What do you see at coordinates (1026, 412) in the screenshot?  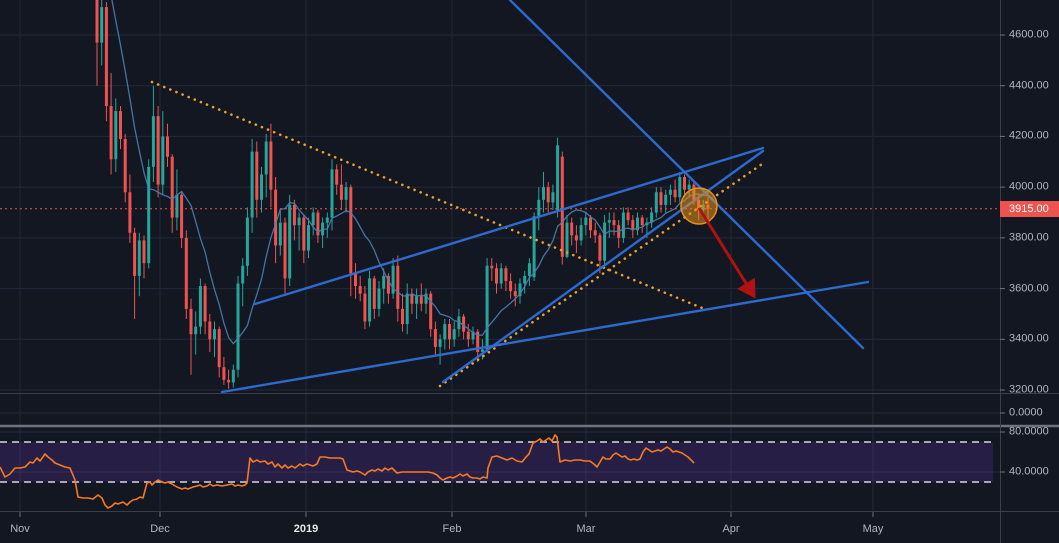 I see `indicator-zero-label: 0.0000` at bounding box center [1026, 412].